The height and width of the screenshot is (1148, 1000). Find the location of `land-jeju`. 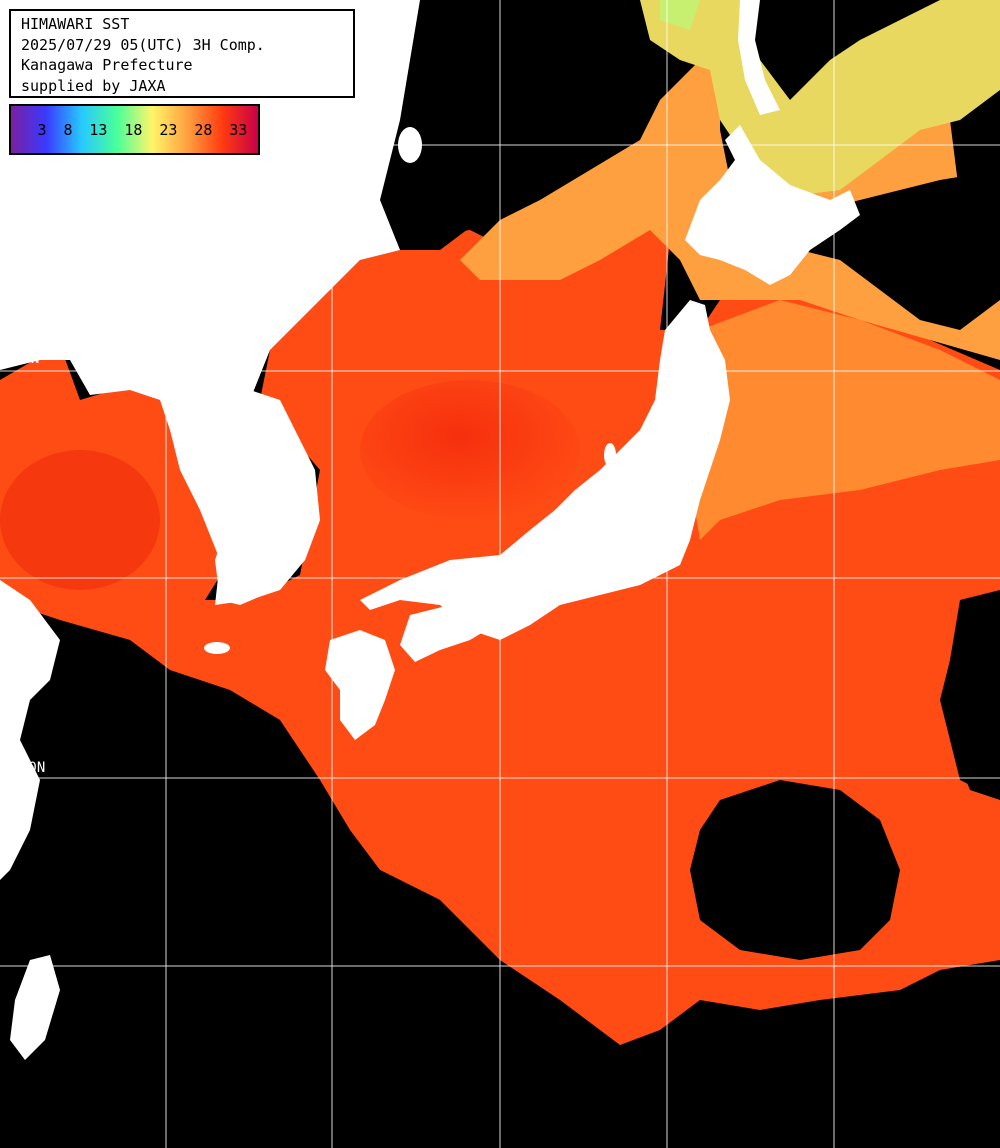

land-jeju is located at coordinates (217, 648).